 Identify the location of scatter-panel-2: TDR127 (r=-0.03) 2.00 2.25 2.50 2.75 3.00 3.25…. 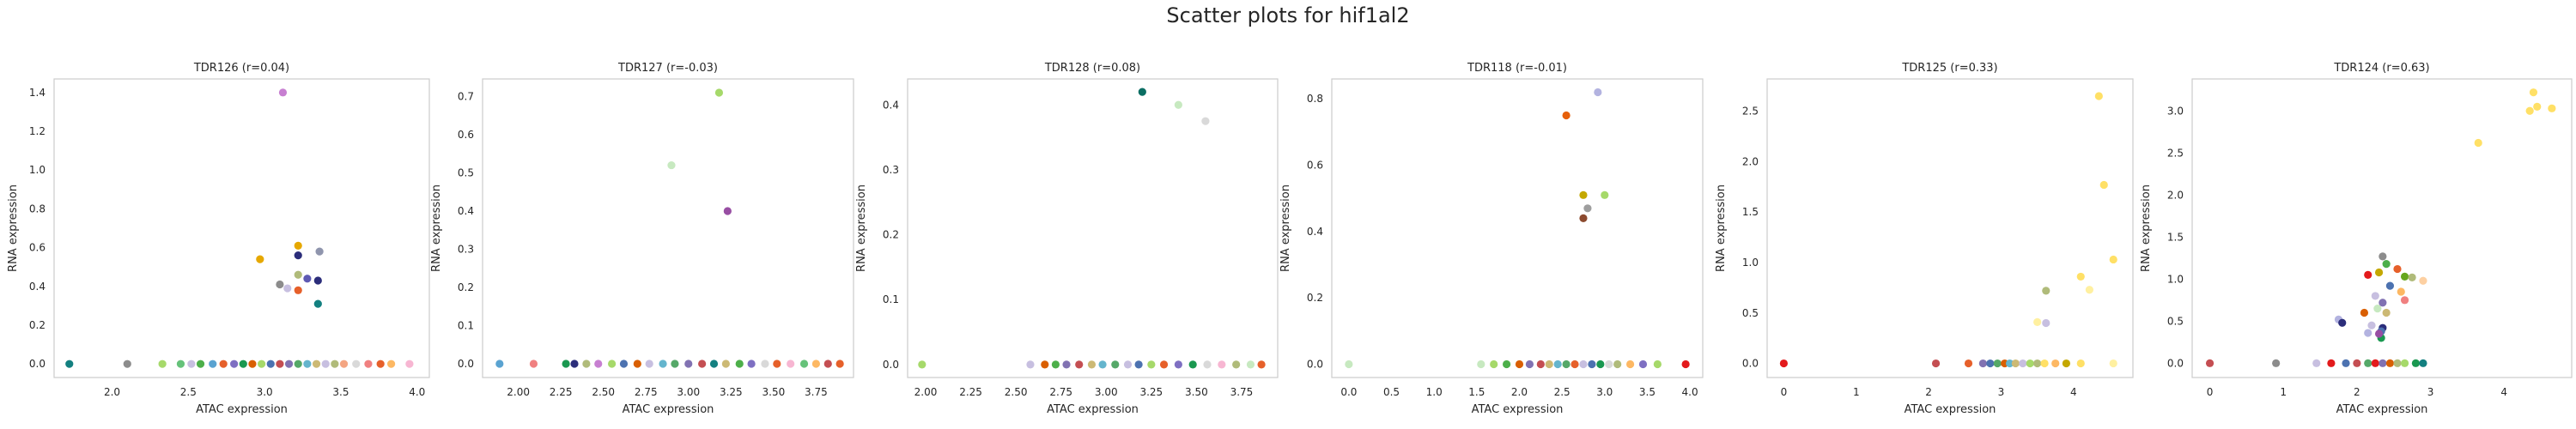
(642, 239).